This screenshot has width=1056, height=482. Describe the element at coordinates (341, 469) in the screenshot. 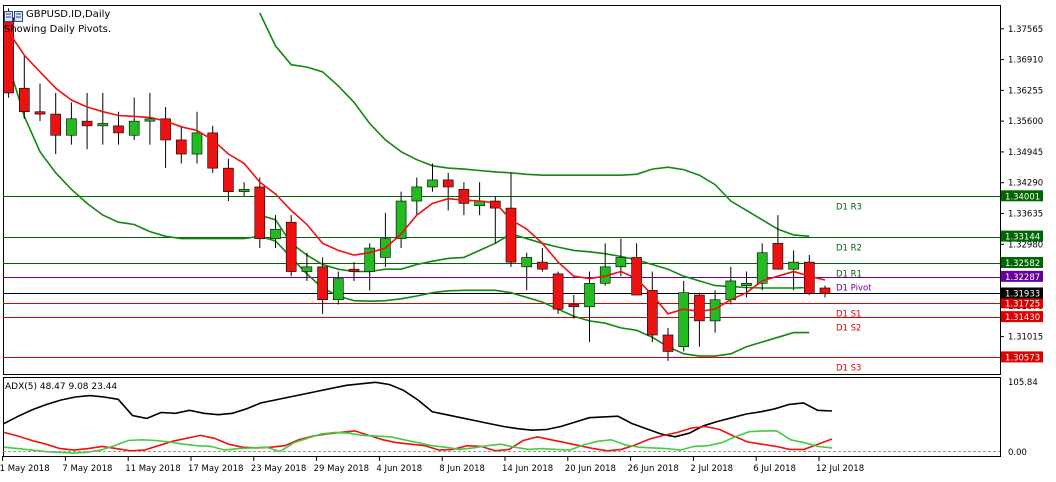

I see `time-tick-label: 29 May 2018` at that location.